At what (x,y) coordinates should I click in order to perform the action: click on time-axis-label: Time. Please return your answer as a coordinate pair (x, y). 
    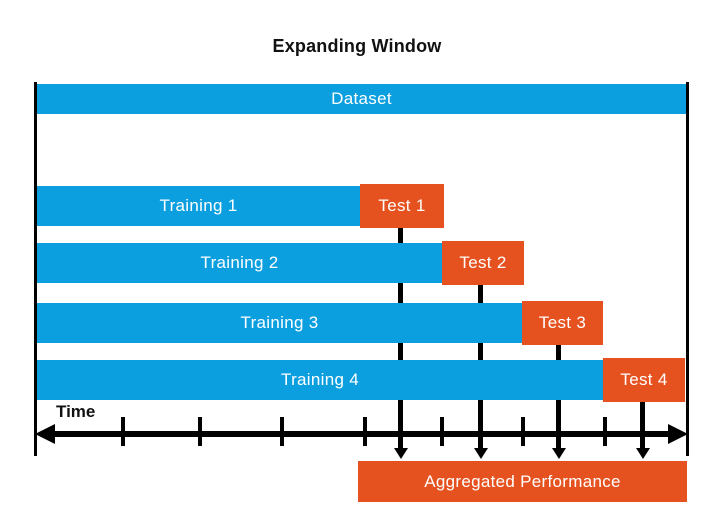
    Looking at the image, I should click on (76, 411).